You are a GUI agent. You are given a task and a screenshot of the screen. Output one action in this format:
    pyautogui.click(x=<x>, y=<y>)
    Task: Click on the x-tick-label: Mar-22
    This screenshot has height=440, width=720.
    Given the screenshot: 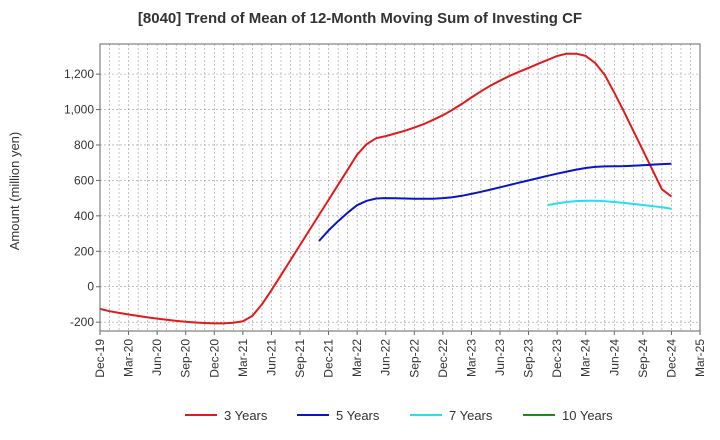 What is the action you would take?
    pyautogui.click(x=357, y=358)
    